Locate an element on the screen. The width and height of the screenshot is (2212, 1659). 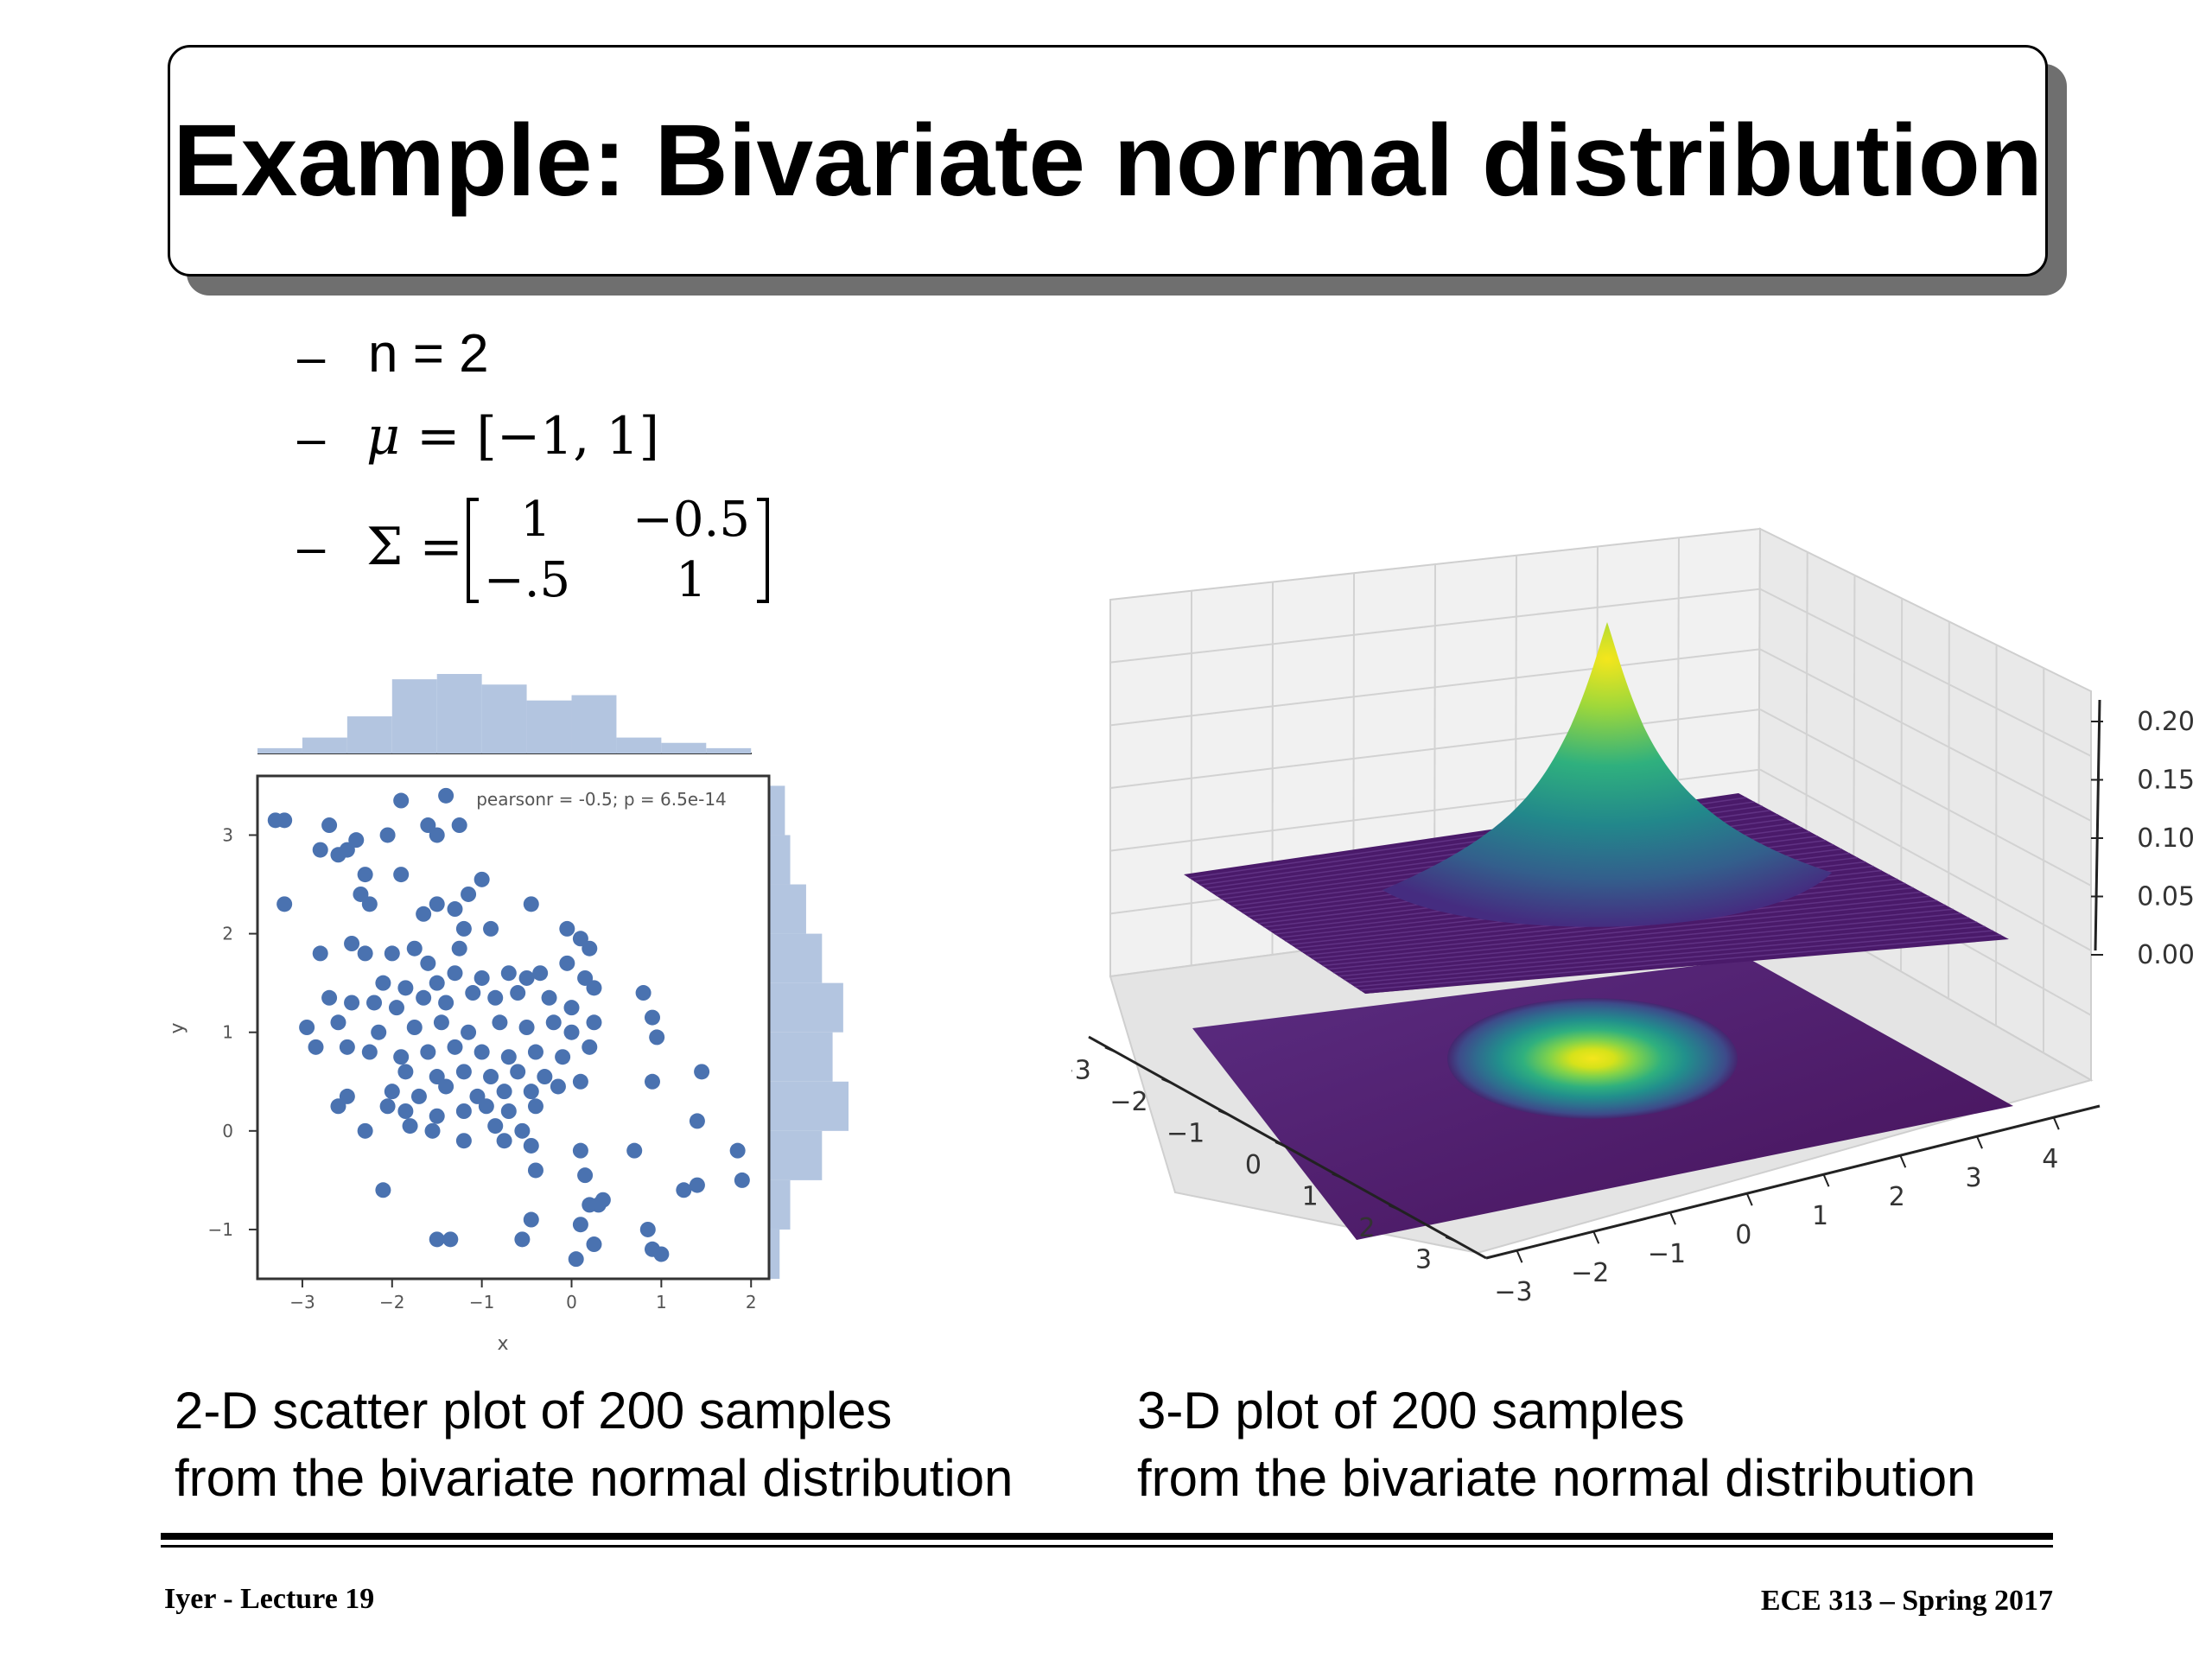
matrix-left-bracket is located at coordinates (473, 550).